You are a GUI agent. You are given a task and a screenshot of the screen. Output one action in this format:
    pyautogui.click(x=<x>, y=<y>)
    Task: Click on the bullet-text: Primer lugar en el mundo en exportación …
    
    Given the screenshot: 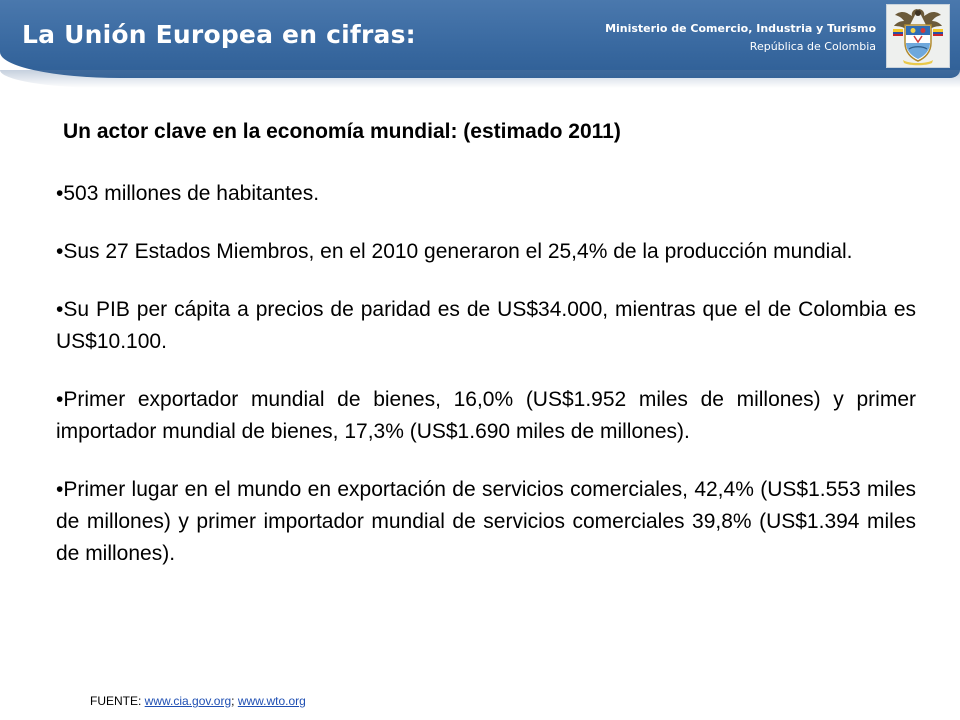 What is the action you would take?
    pyautogui.click(x=486, y=521)
    